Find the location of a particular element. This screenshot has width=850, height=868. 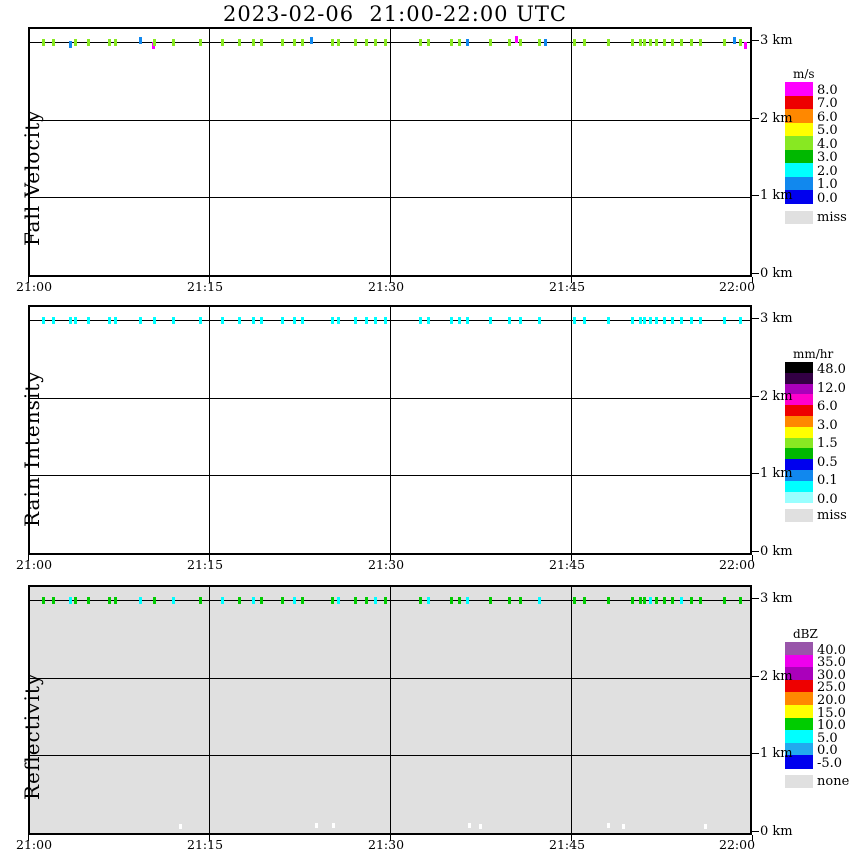

colorbar-unit-label: dBZ is located at coordinates (805, 634).